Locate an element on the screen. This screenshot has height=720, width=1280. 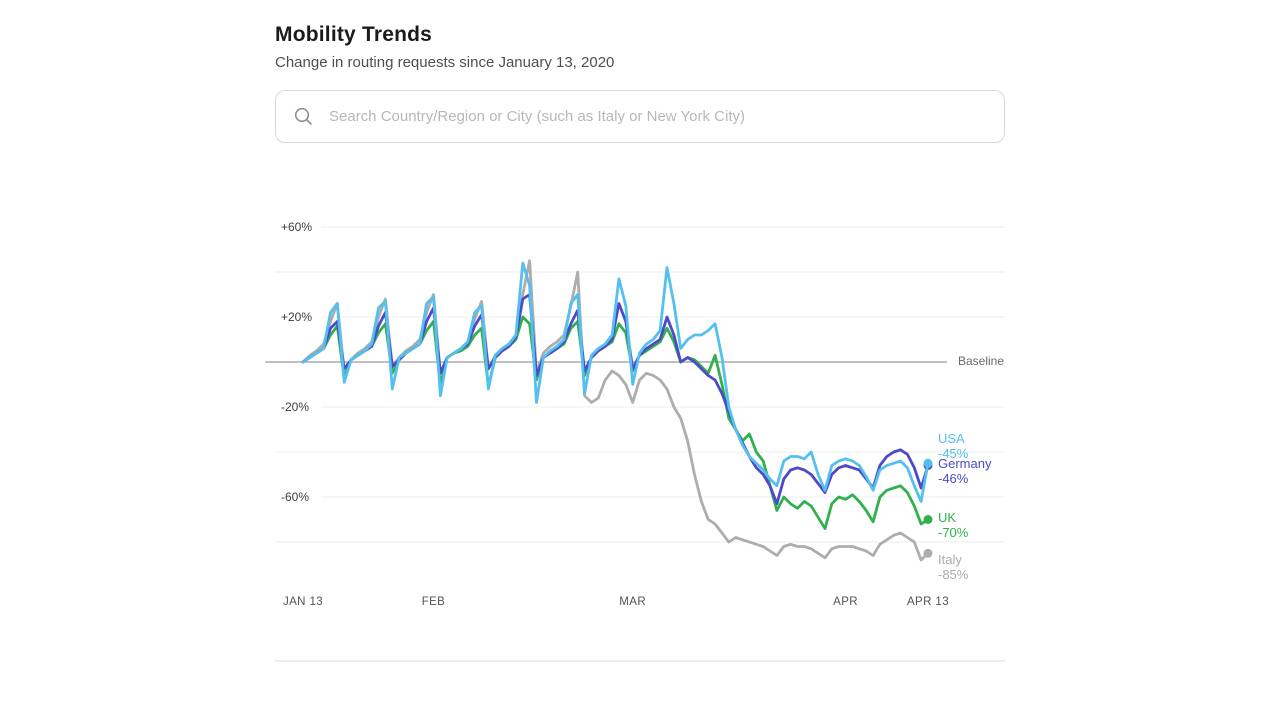
series-name-italy: Italy is located at coordinates (950, 559).